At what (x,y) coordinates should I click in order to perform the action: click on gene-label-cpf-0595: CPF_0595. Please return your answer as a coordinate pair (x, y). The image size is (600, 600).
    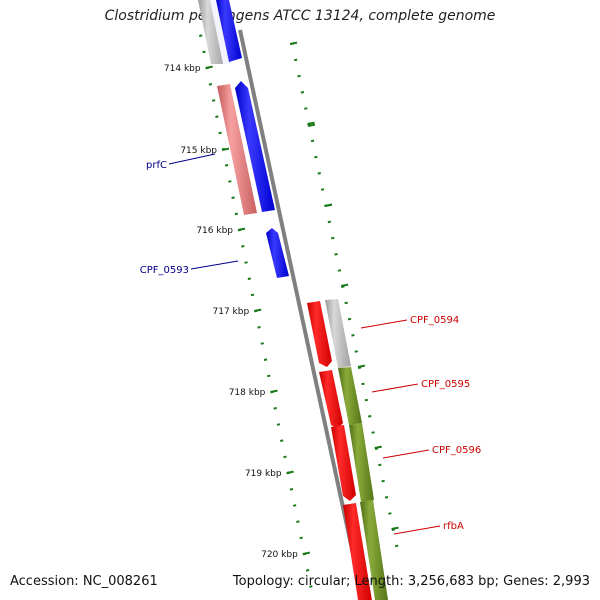
    Looking at the image, I should click on (445, 384).